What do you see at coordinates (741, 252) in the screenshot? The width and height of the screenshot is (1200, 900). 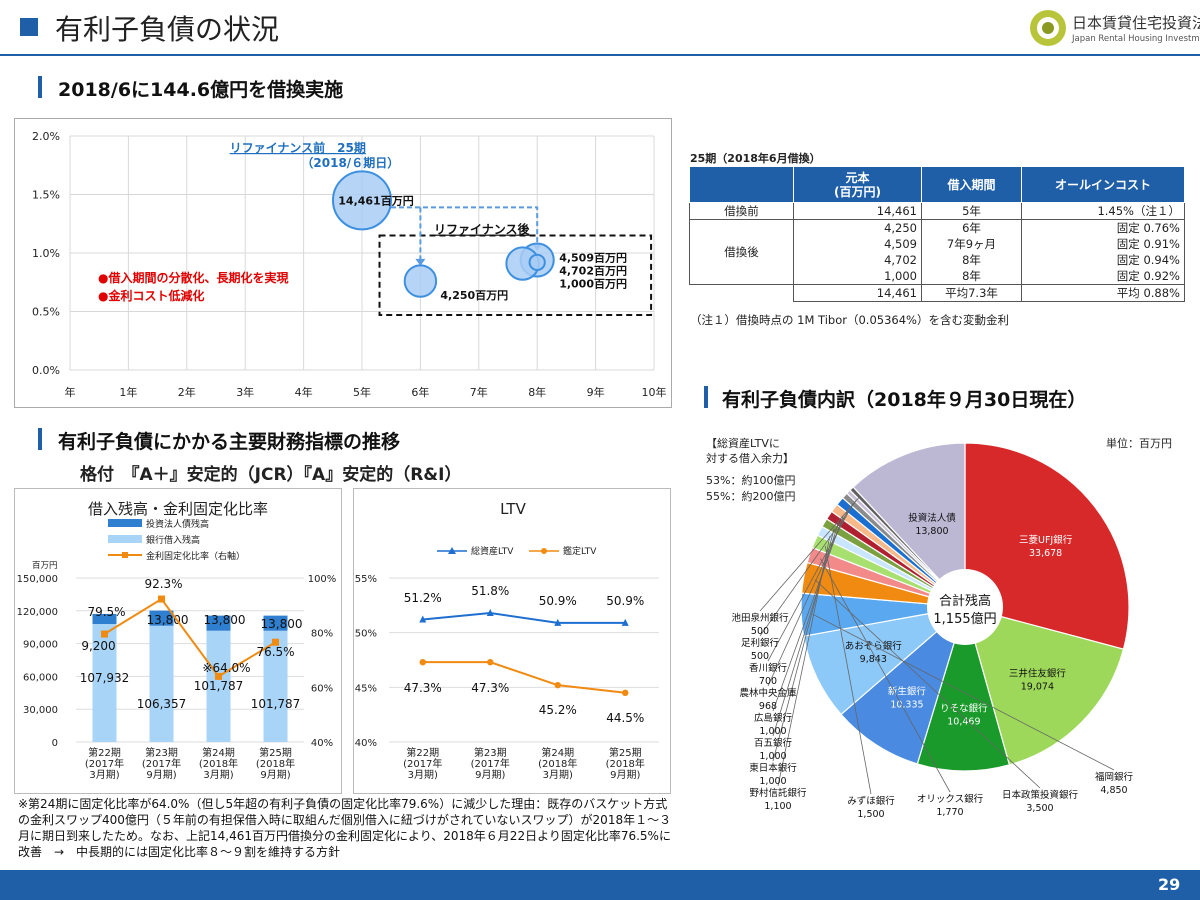 I see `table-cell-label: 借換後` at bounding box center [741, 252].